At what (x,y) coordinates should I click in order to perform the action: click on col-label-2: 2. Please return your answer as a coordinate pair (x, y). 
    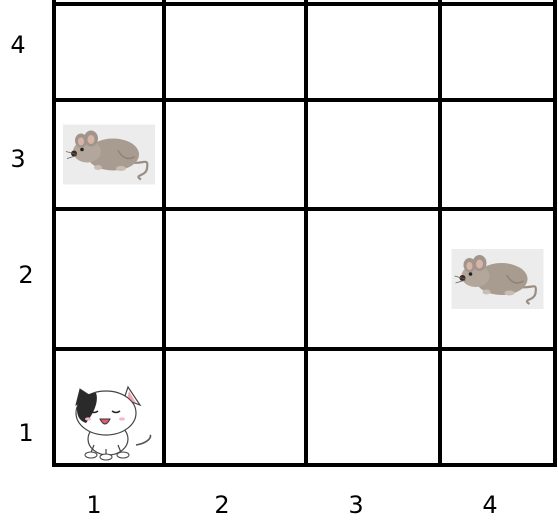
    Looking at the image, I should click on (221, 505).